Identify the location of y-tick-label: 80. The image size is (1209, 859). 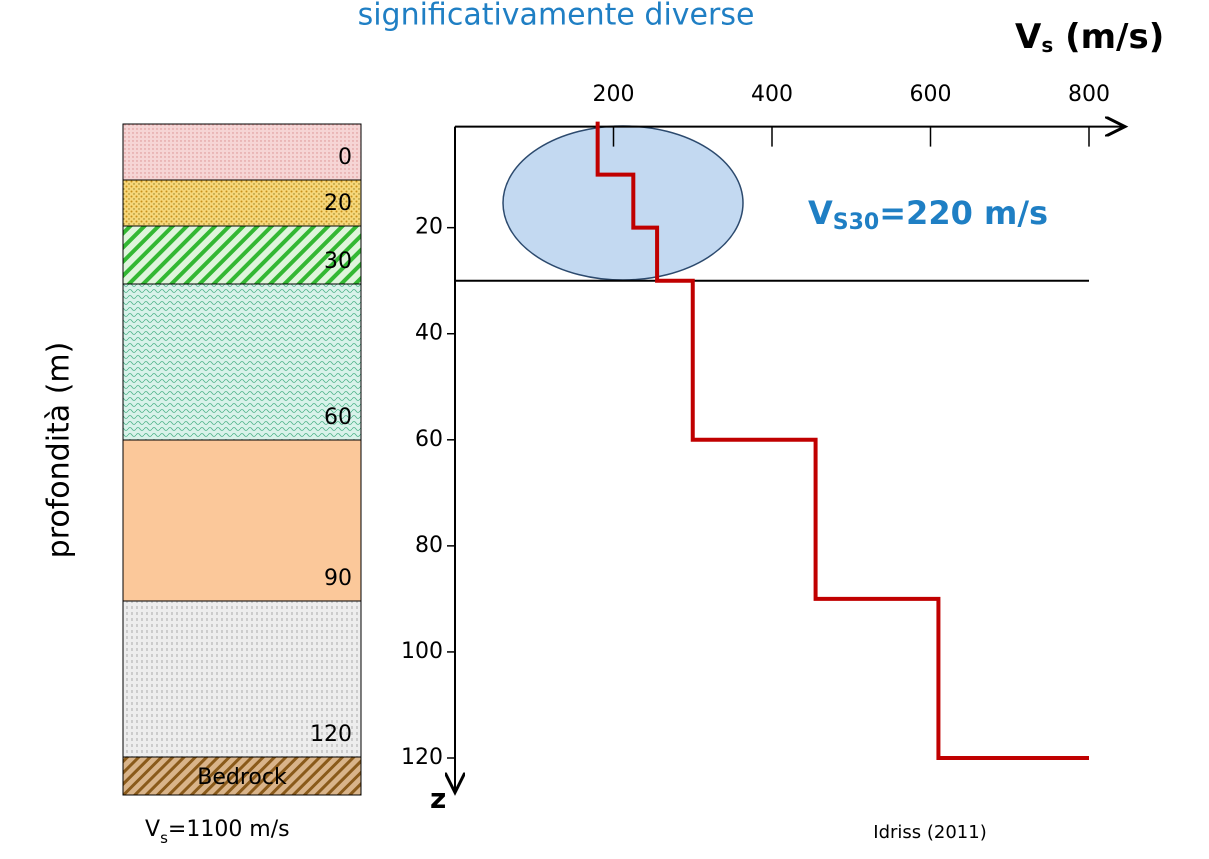
(429, 545).